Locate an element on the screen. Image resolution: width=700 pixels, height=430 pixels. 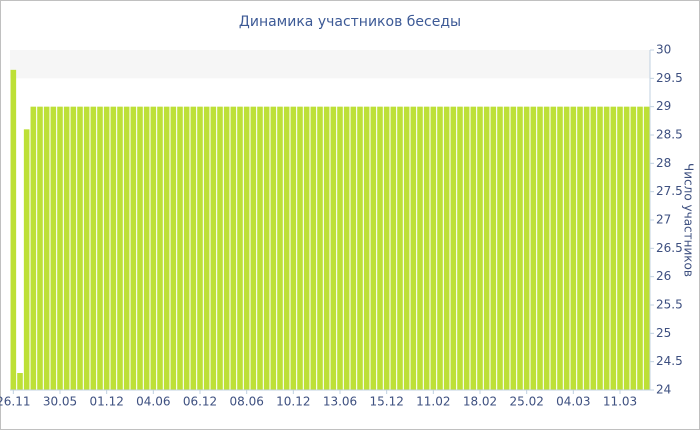
x-tick-label: 01.12 is located at coordinates (106, 402).